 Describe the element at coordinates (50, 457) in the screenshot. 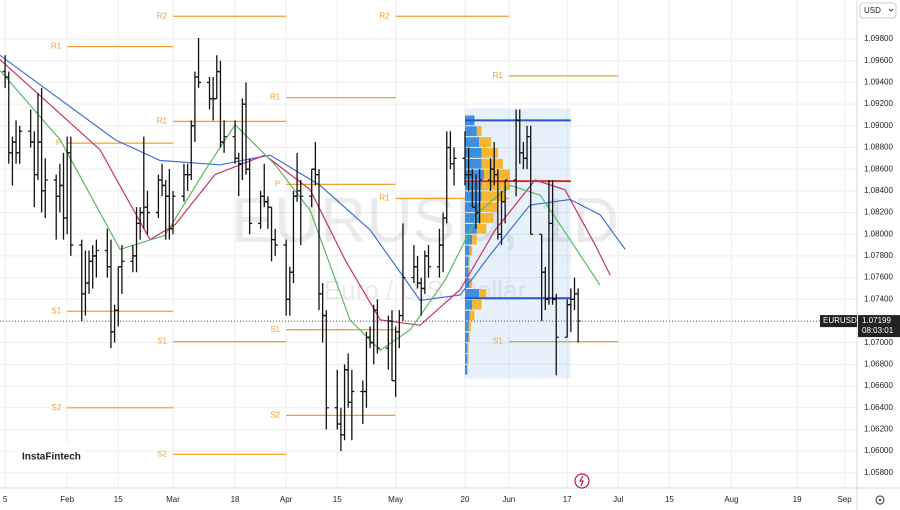

I see `brand-box` at that location.